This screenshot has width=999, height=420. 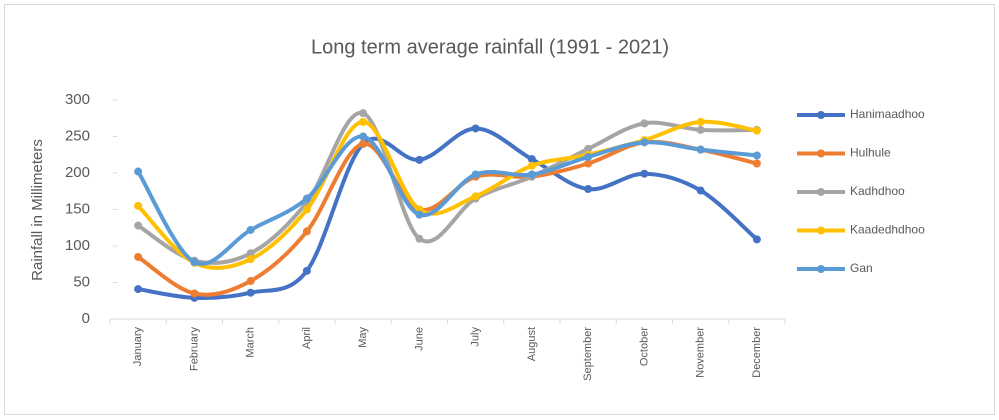 I want to click on legend-label: Hanimaadhoo, so click(x=887, y=114).